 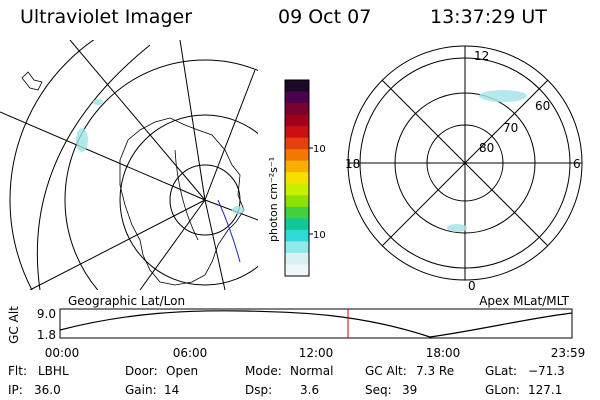 I want to click on colorbar-gradient, so click(x=297, y=178).